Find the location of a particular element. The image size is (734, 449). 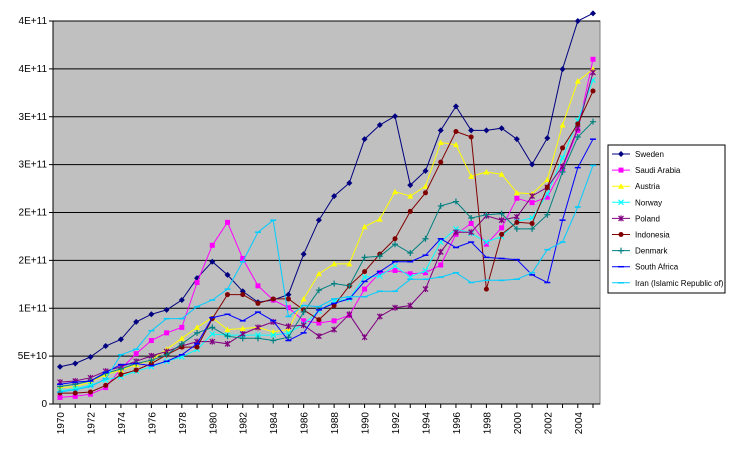

x-tick-label: 2004 is located at coordinates (579, 423).